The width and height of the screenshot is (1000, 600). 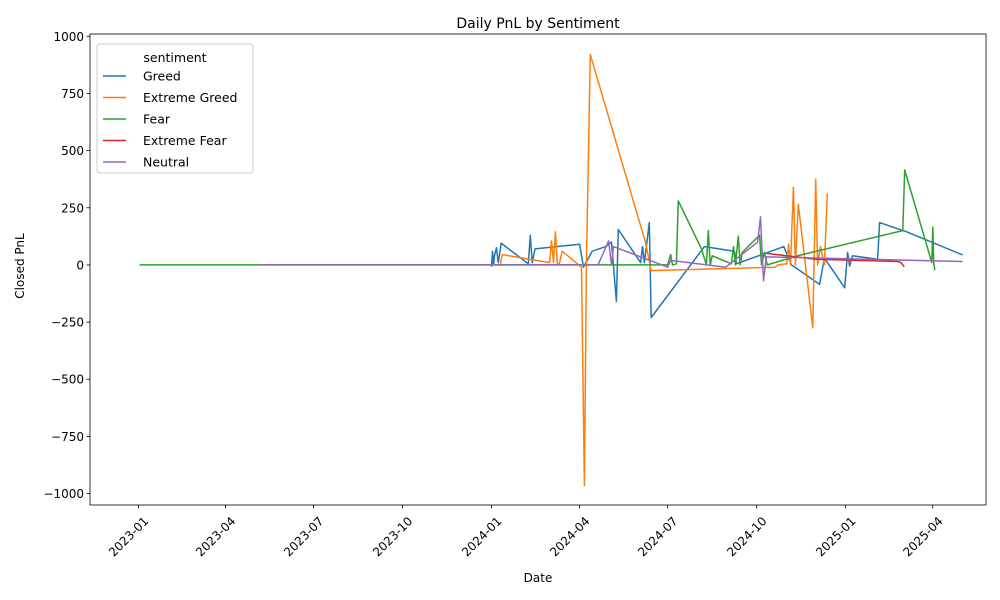 I want to click on legend-entry-label: Neutral, so click(x=166, y=162).